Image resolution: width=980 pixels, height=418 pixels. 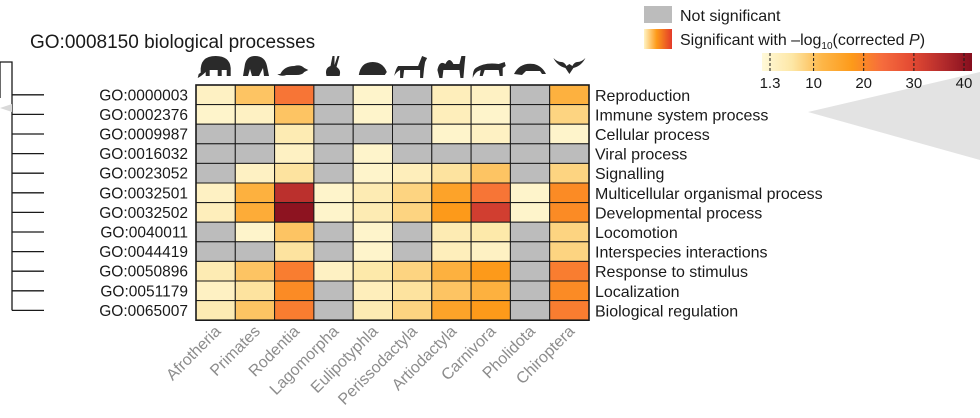 What do you see at coordinates (637, 292) in the screenshot?
I see `term-label: Localization` at bounding box center [637, 292].